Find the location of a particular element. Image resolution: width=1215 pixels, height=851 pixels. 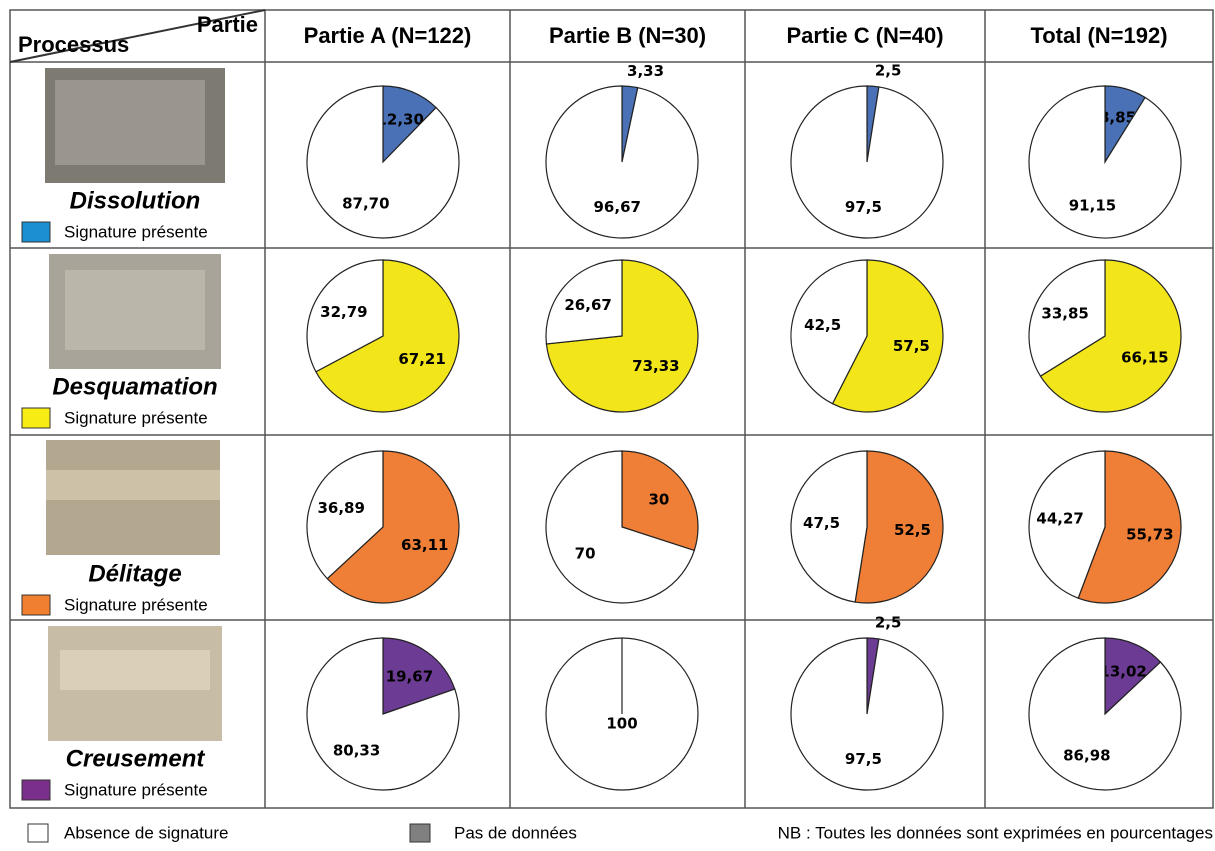

column-header: Partie B (N=30) is located at coordinates (627, 35).